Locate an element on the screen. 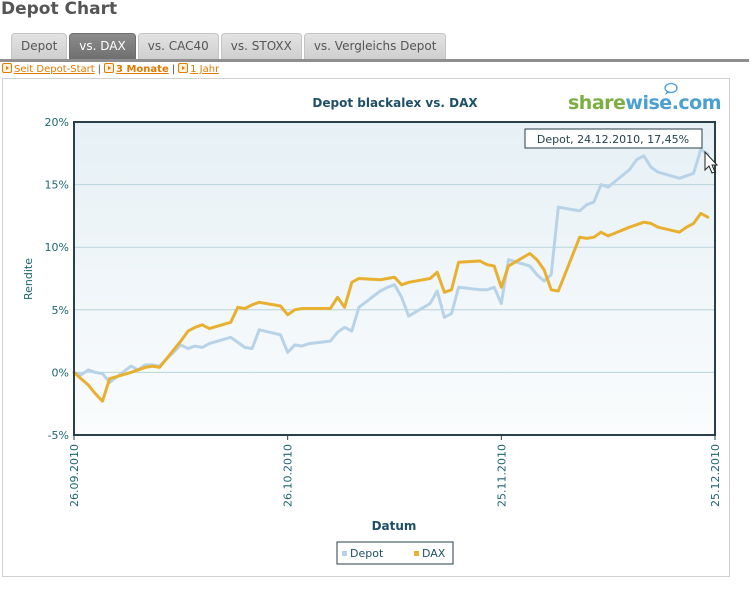  legend: Depot DAX is located at coordinates (395, 553).